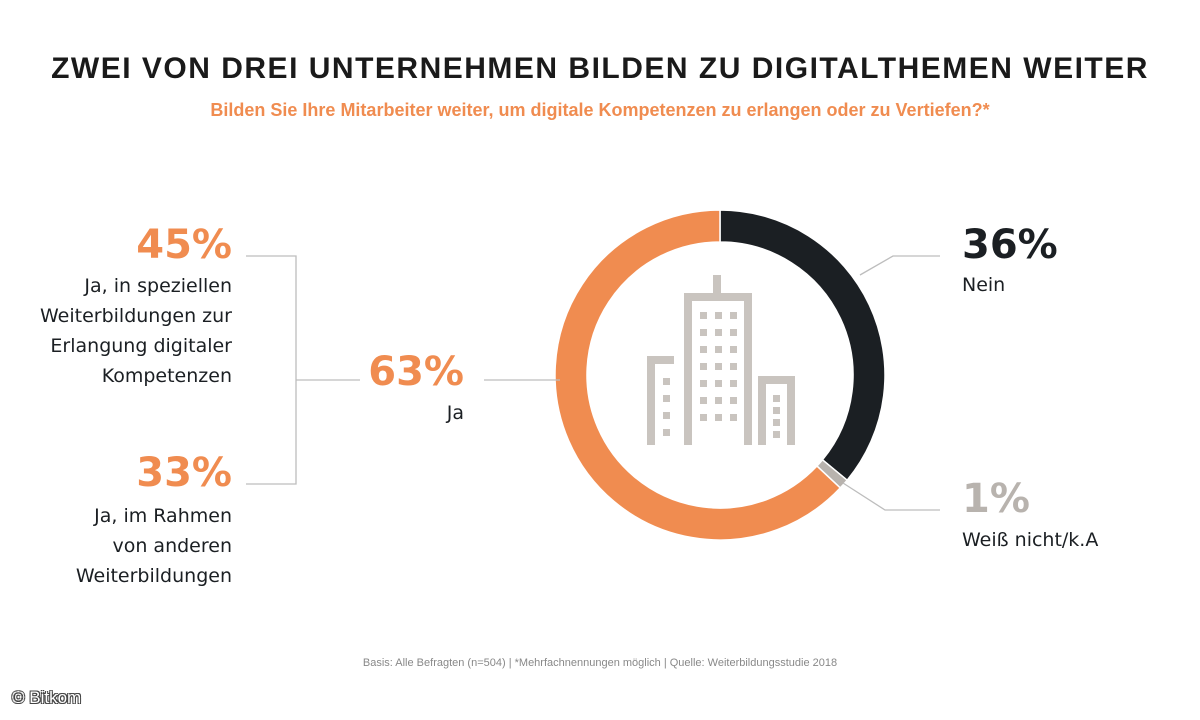  What do you see at coordinates (184, 245) in the screenshot?
I see `breakdown-45-percent: 45%` at bounding box center [184, 245].